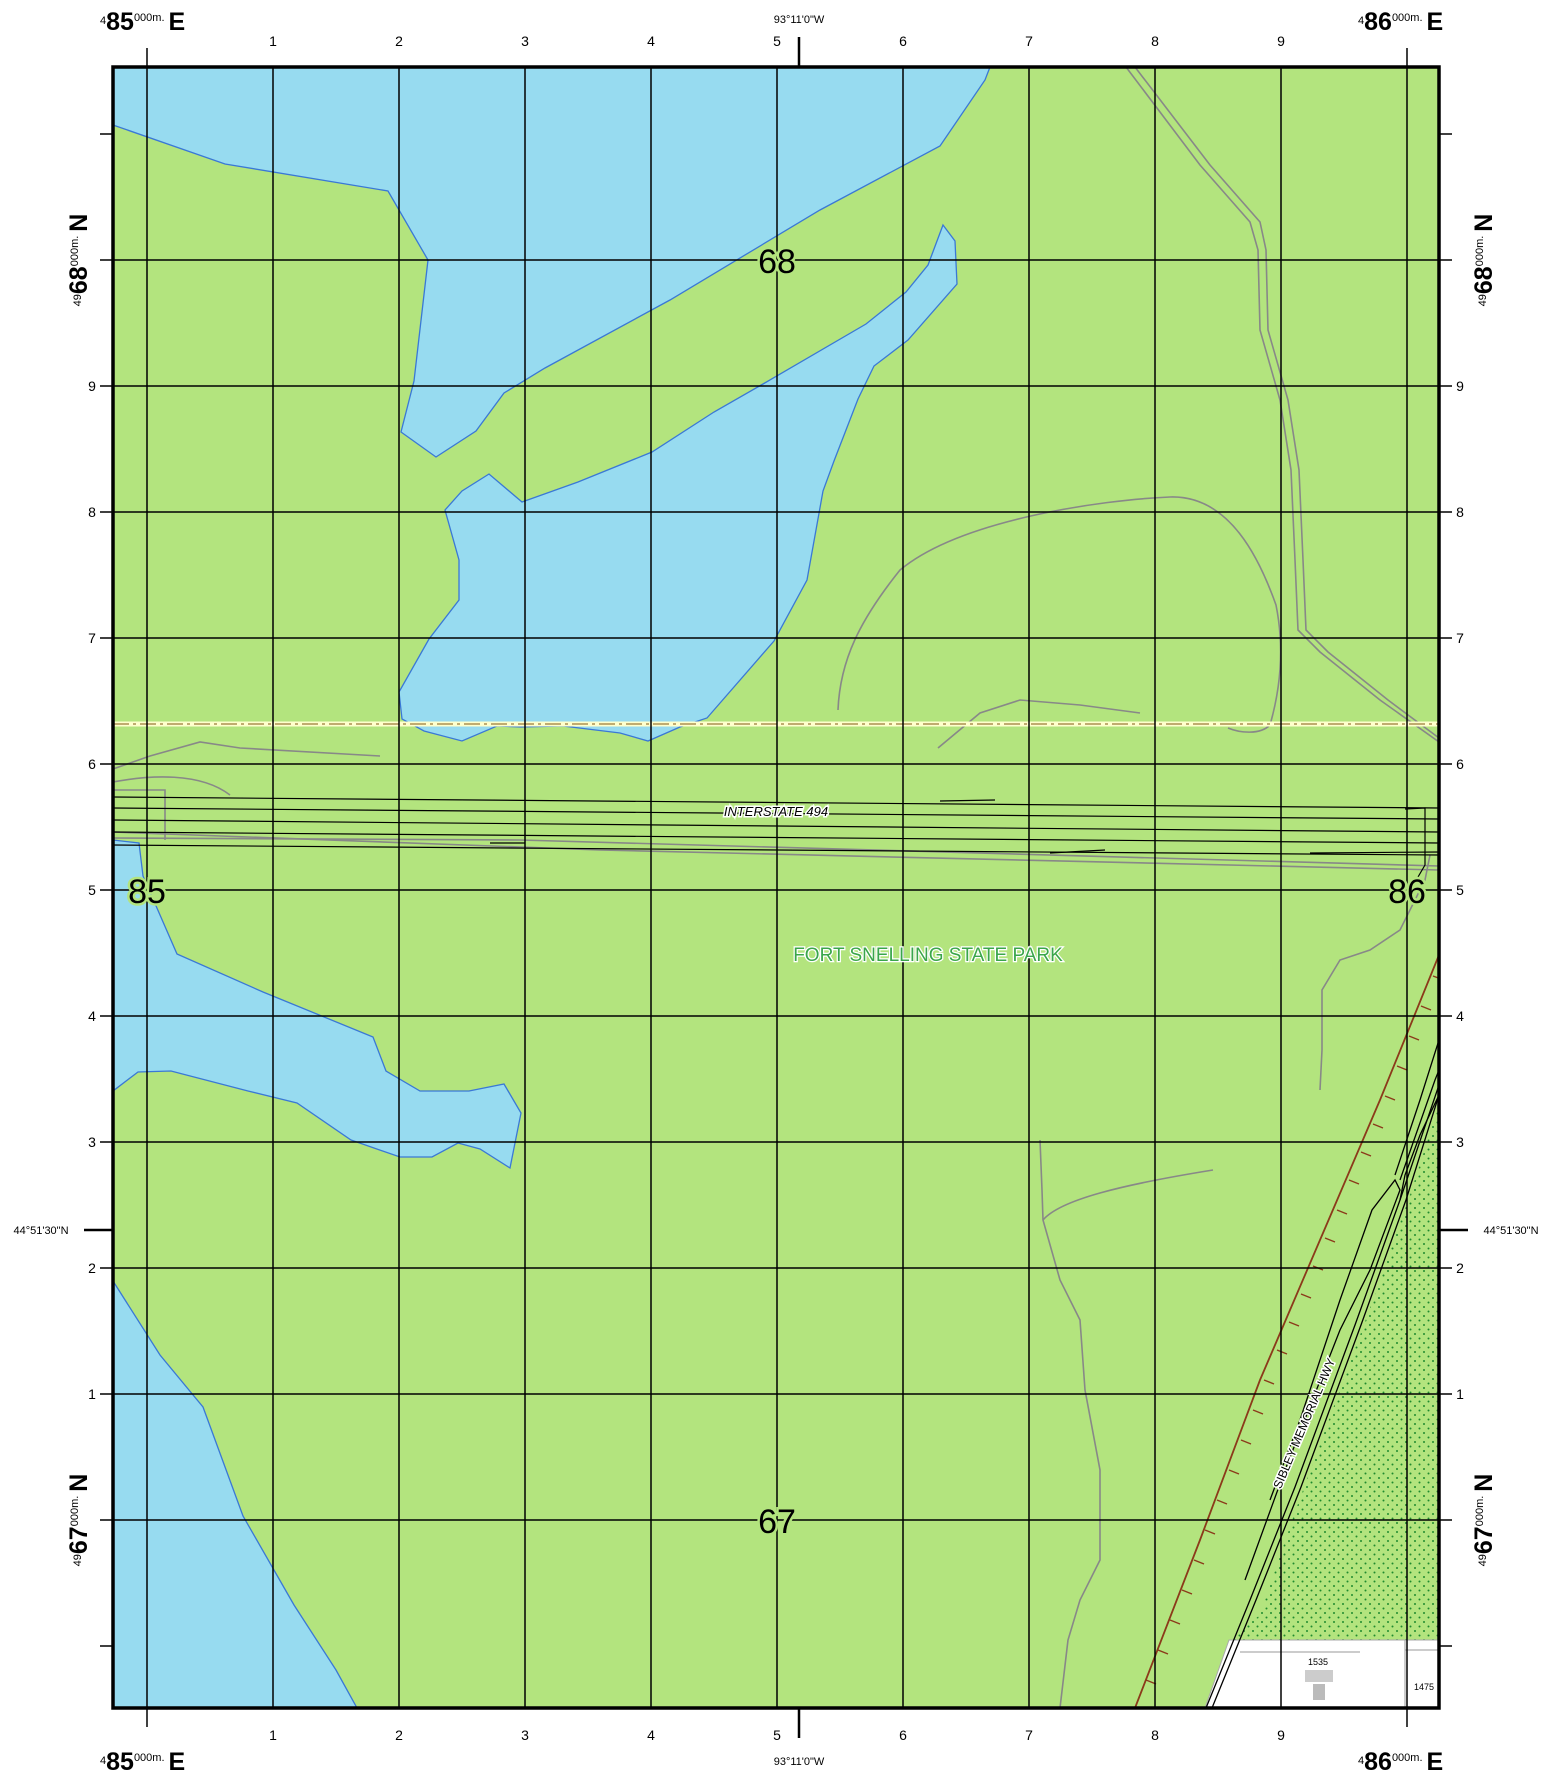 The width and height of the screenshot is (1551, 1775). Describe the element at coordinates (40, 1231) in the screenshot. I see `latitude-label-left: 44°51'30"N` at that location.